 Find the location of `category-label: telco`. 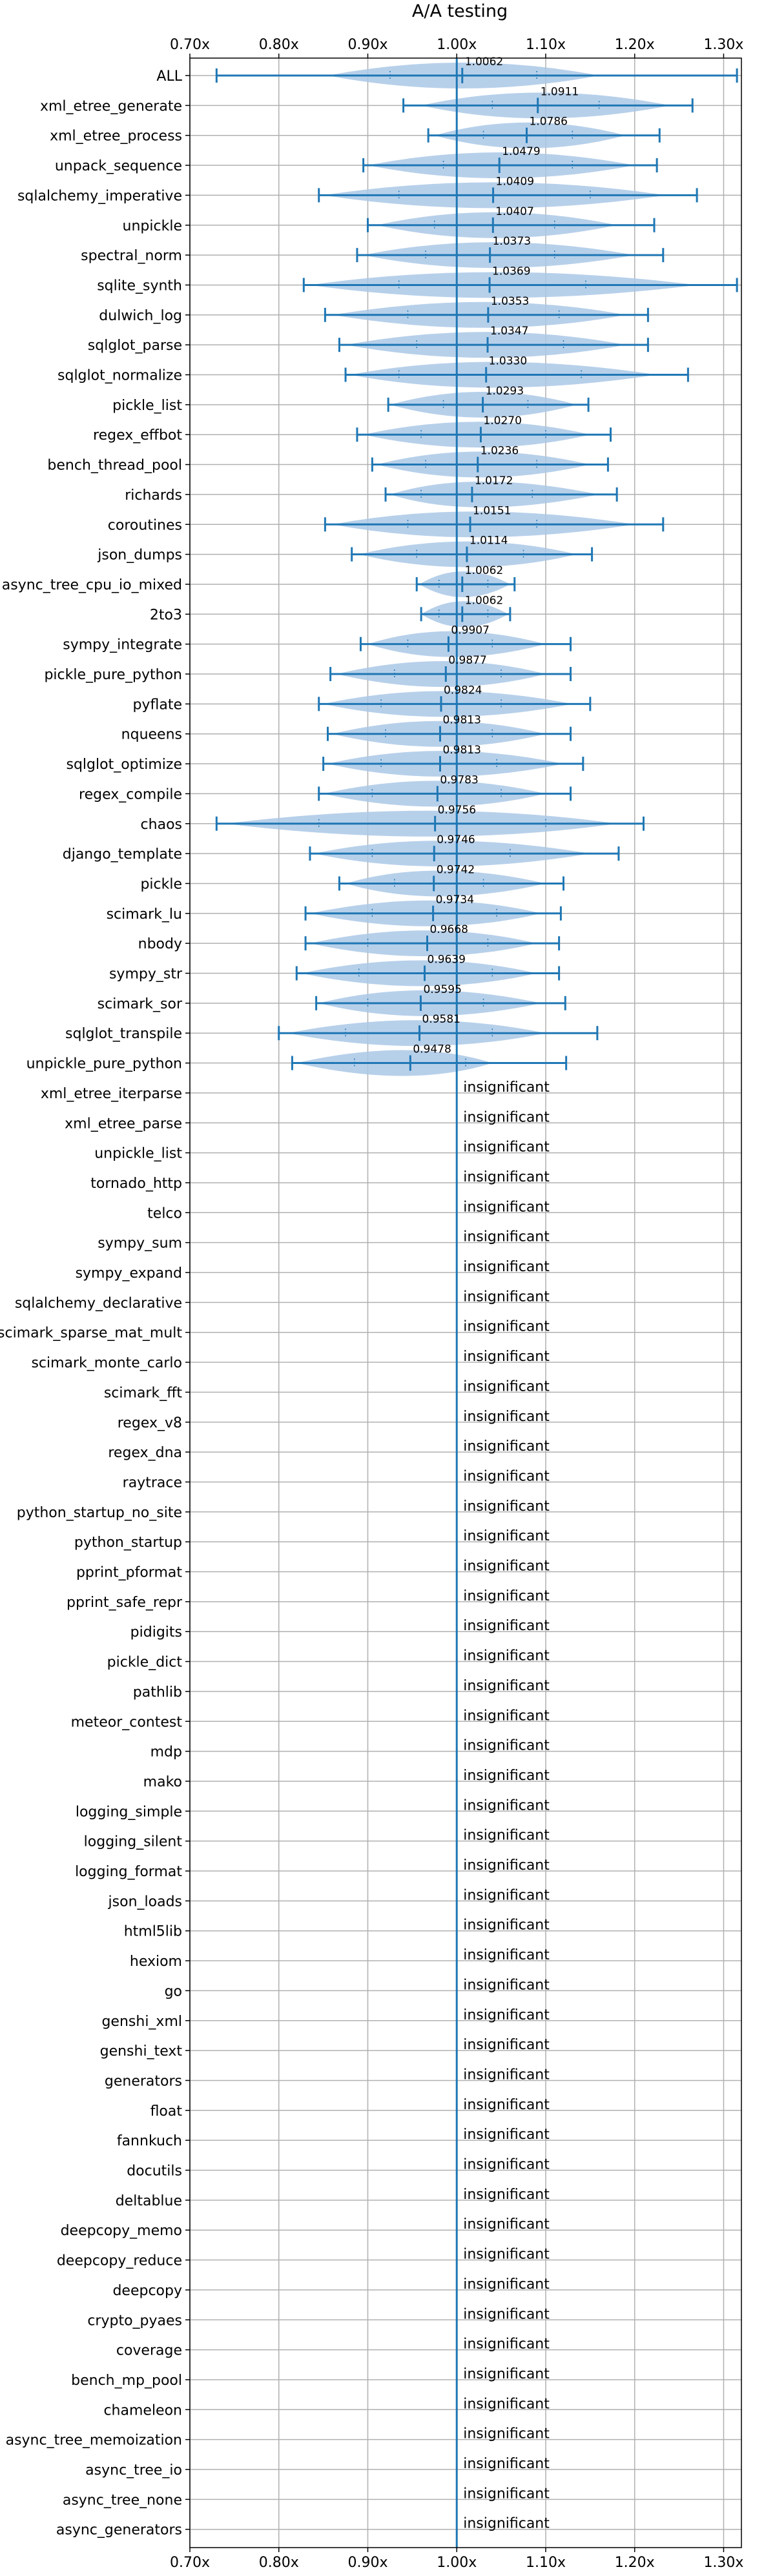

category-label: telco is located at coordinates (164, 1214).